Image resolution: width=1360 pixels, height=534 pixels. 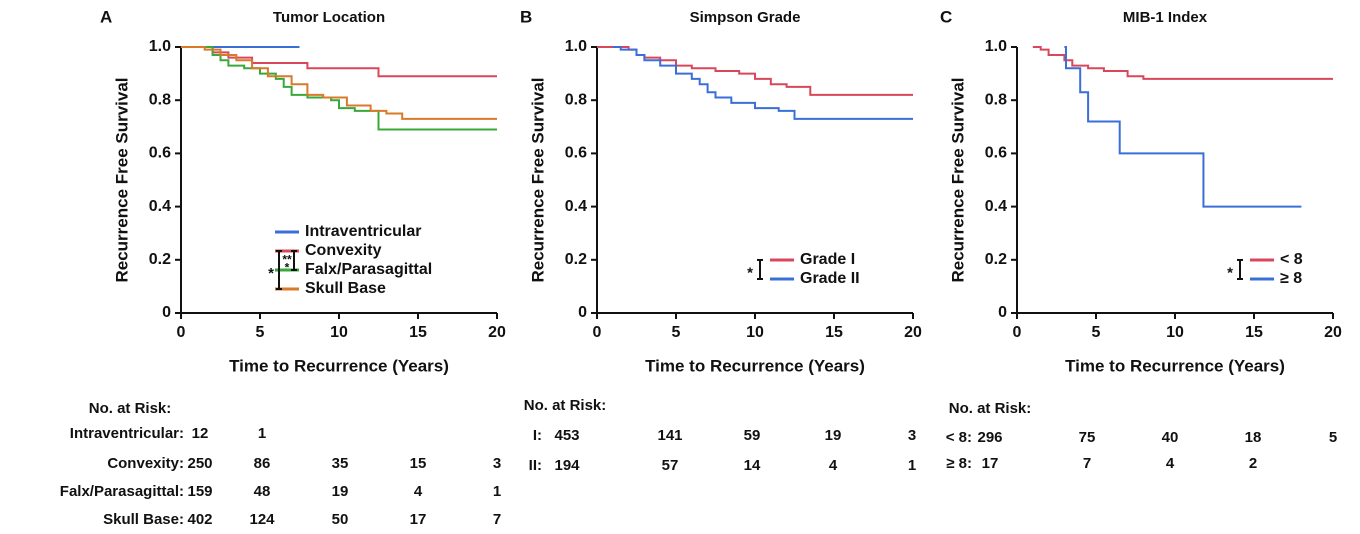 What do you see at coordinates (1170, 437) in the screenshot?
I see `risk-count: 40` at bounding box center [1170, 437].